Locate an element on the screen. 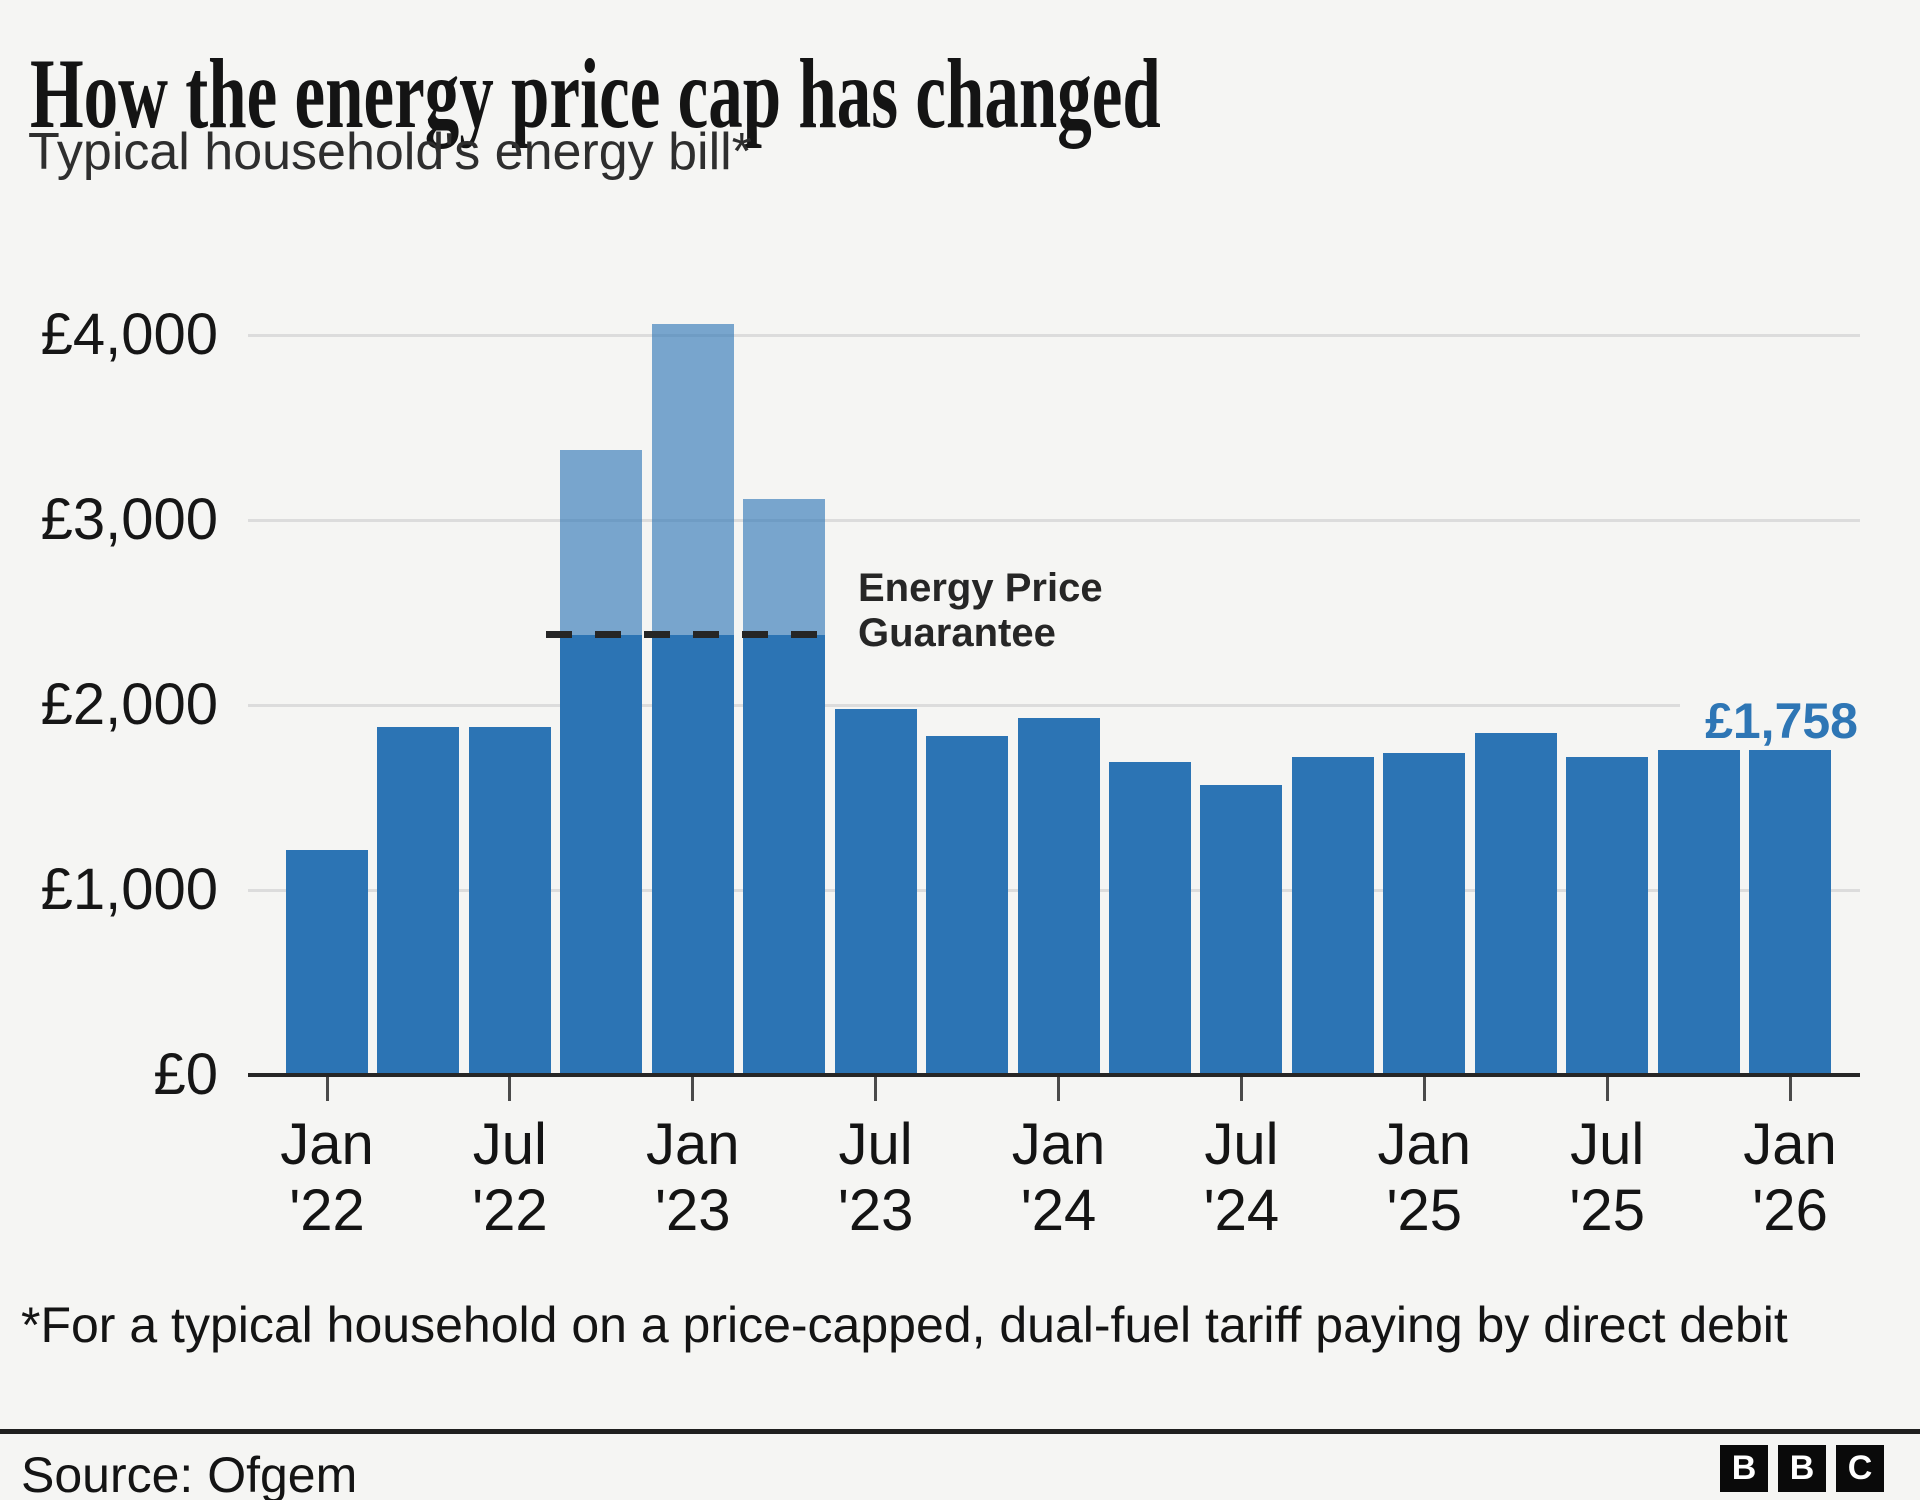 The image size is (1920, 1500). bar-oct23 is located at coordinates (967, 905).